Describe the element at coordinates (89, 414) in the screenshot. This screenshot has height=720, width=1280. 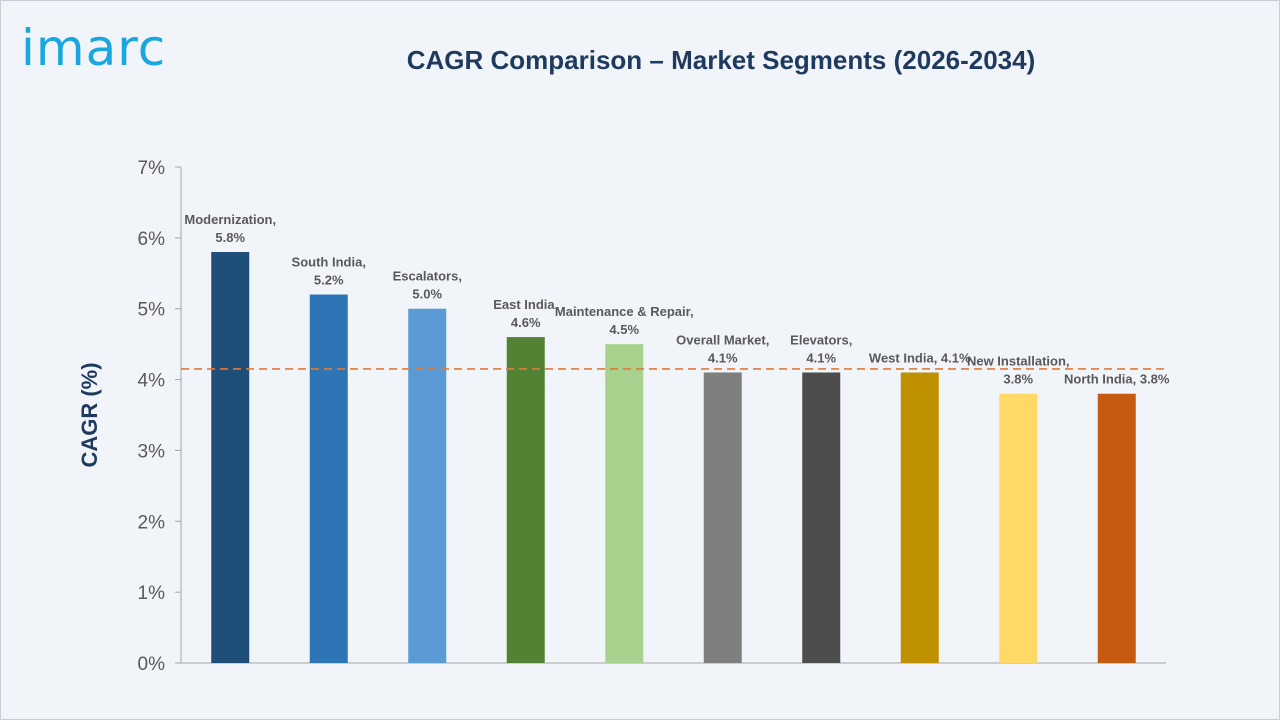
I see `y-axis-title: CAGR (%)` at that location.